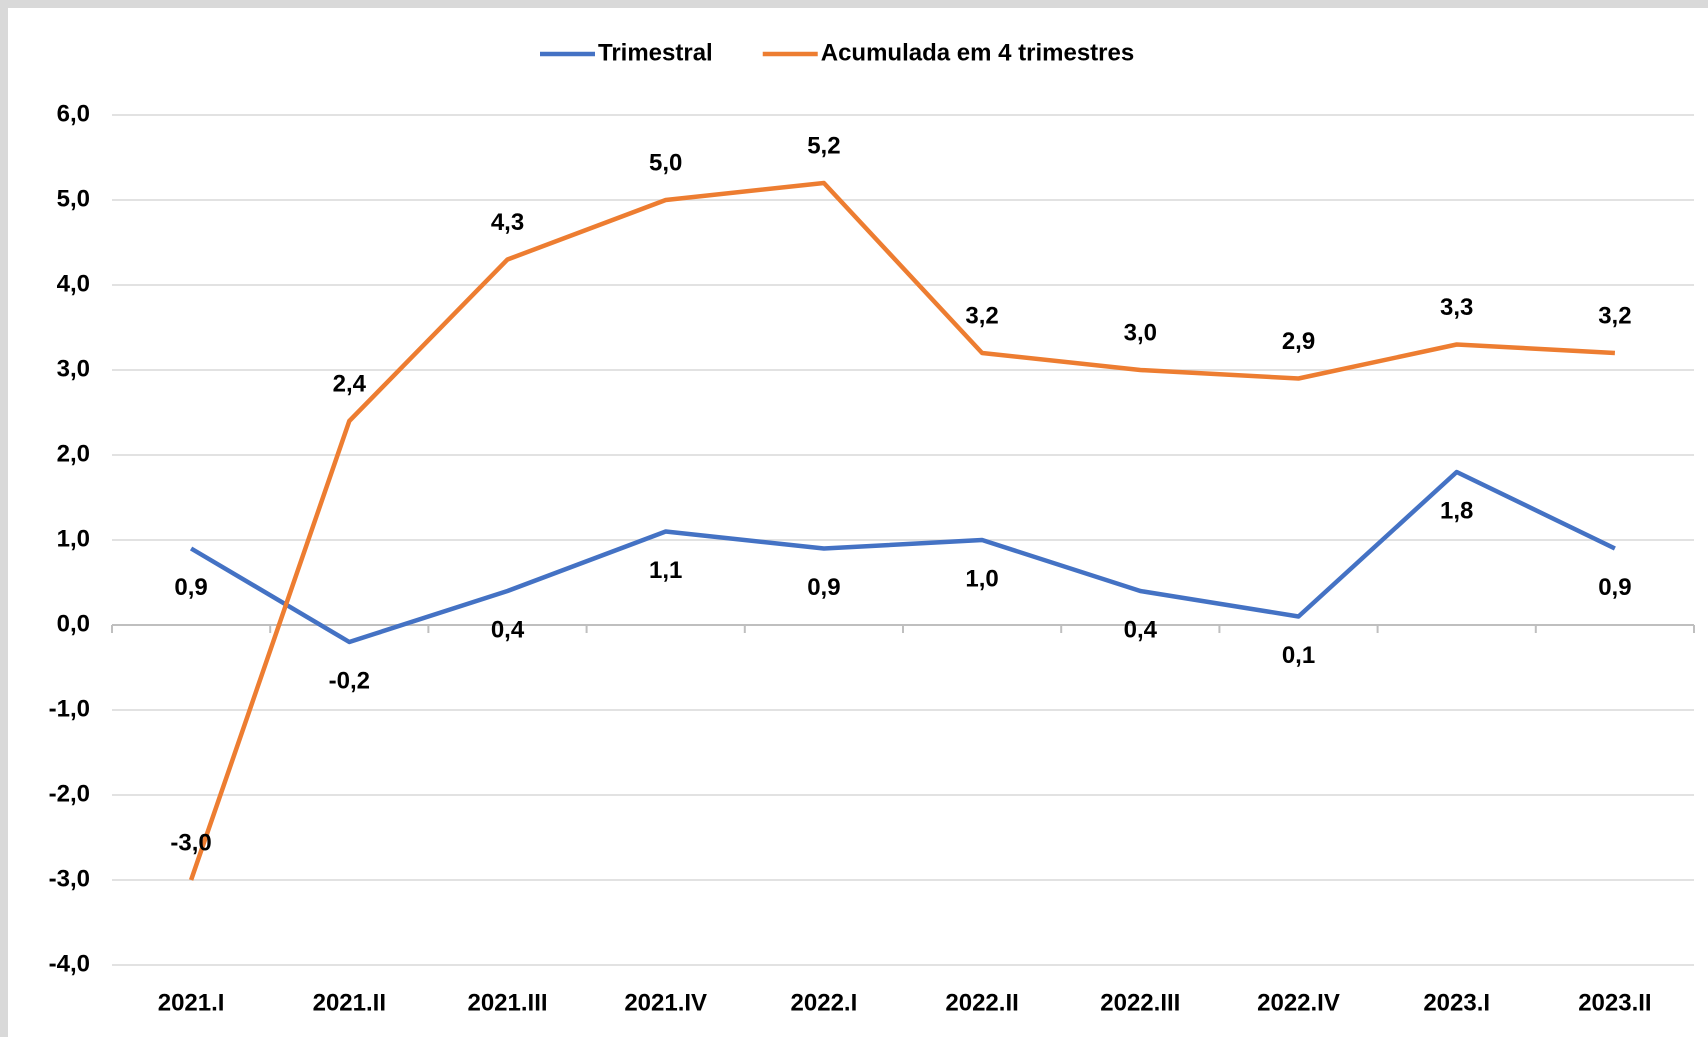 This screenshot has width=1708, height=1037. Describe the element at coordinates (1298, 1002) in the screenshot. I see `x-tick-label: 2022.IV` at that location.